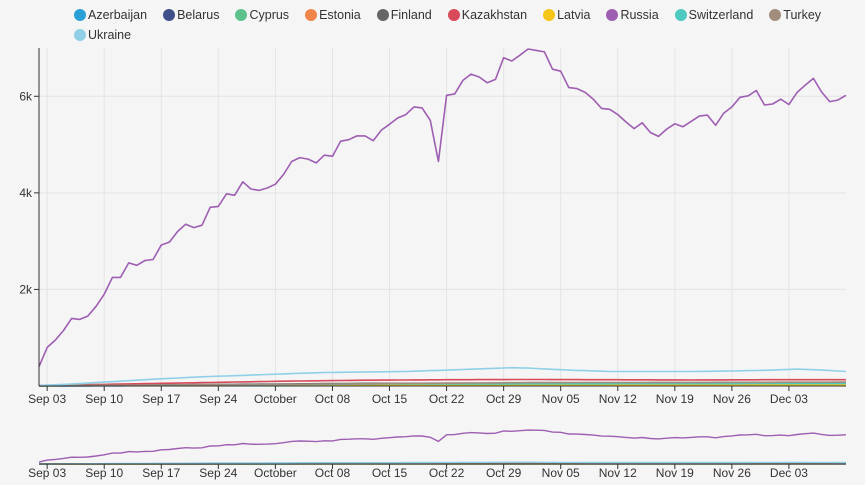 This screenshot has width=865, height=485. Describe the element at coordinates (333, 473) in the screenshot. I see `navigator-tick-label: Oct 08` at that location.